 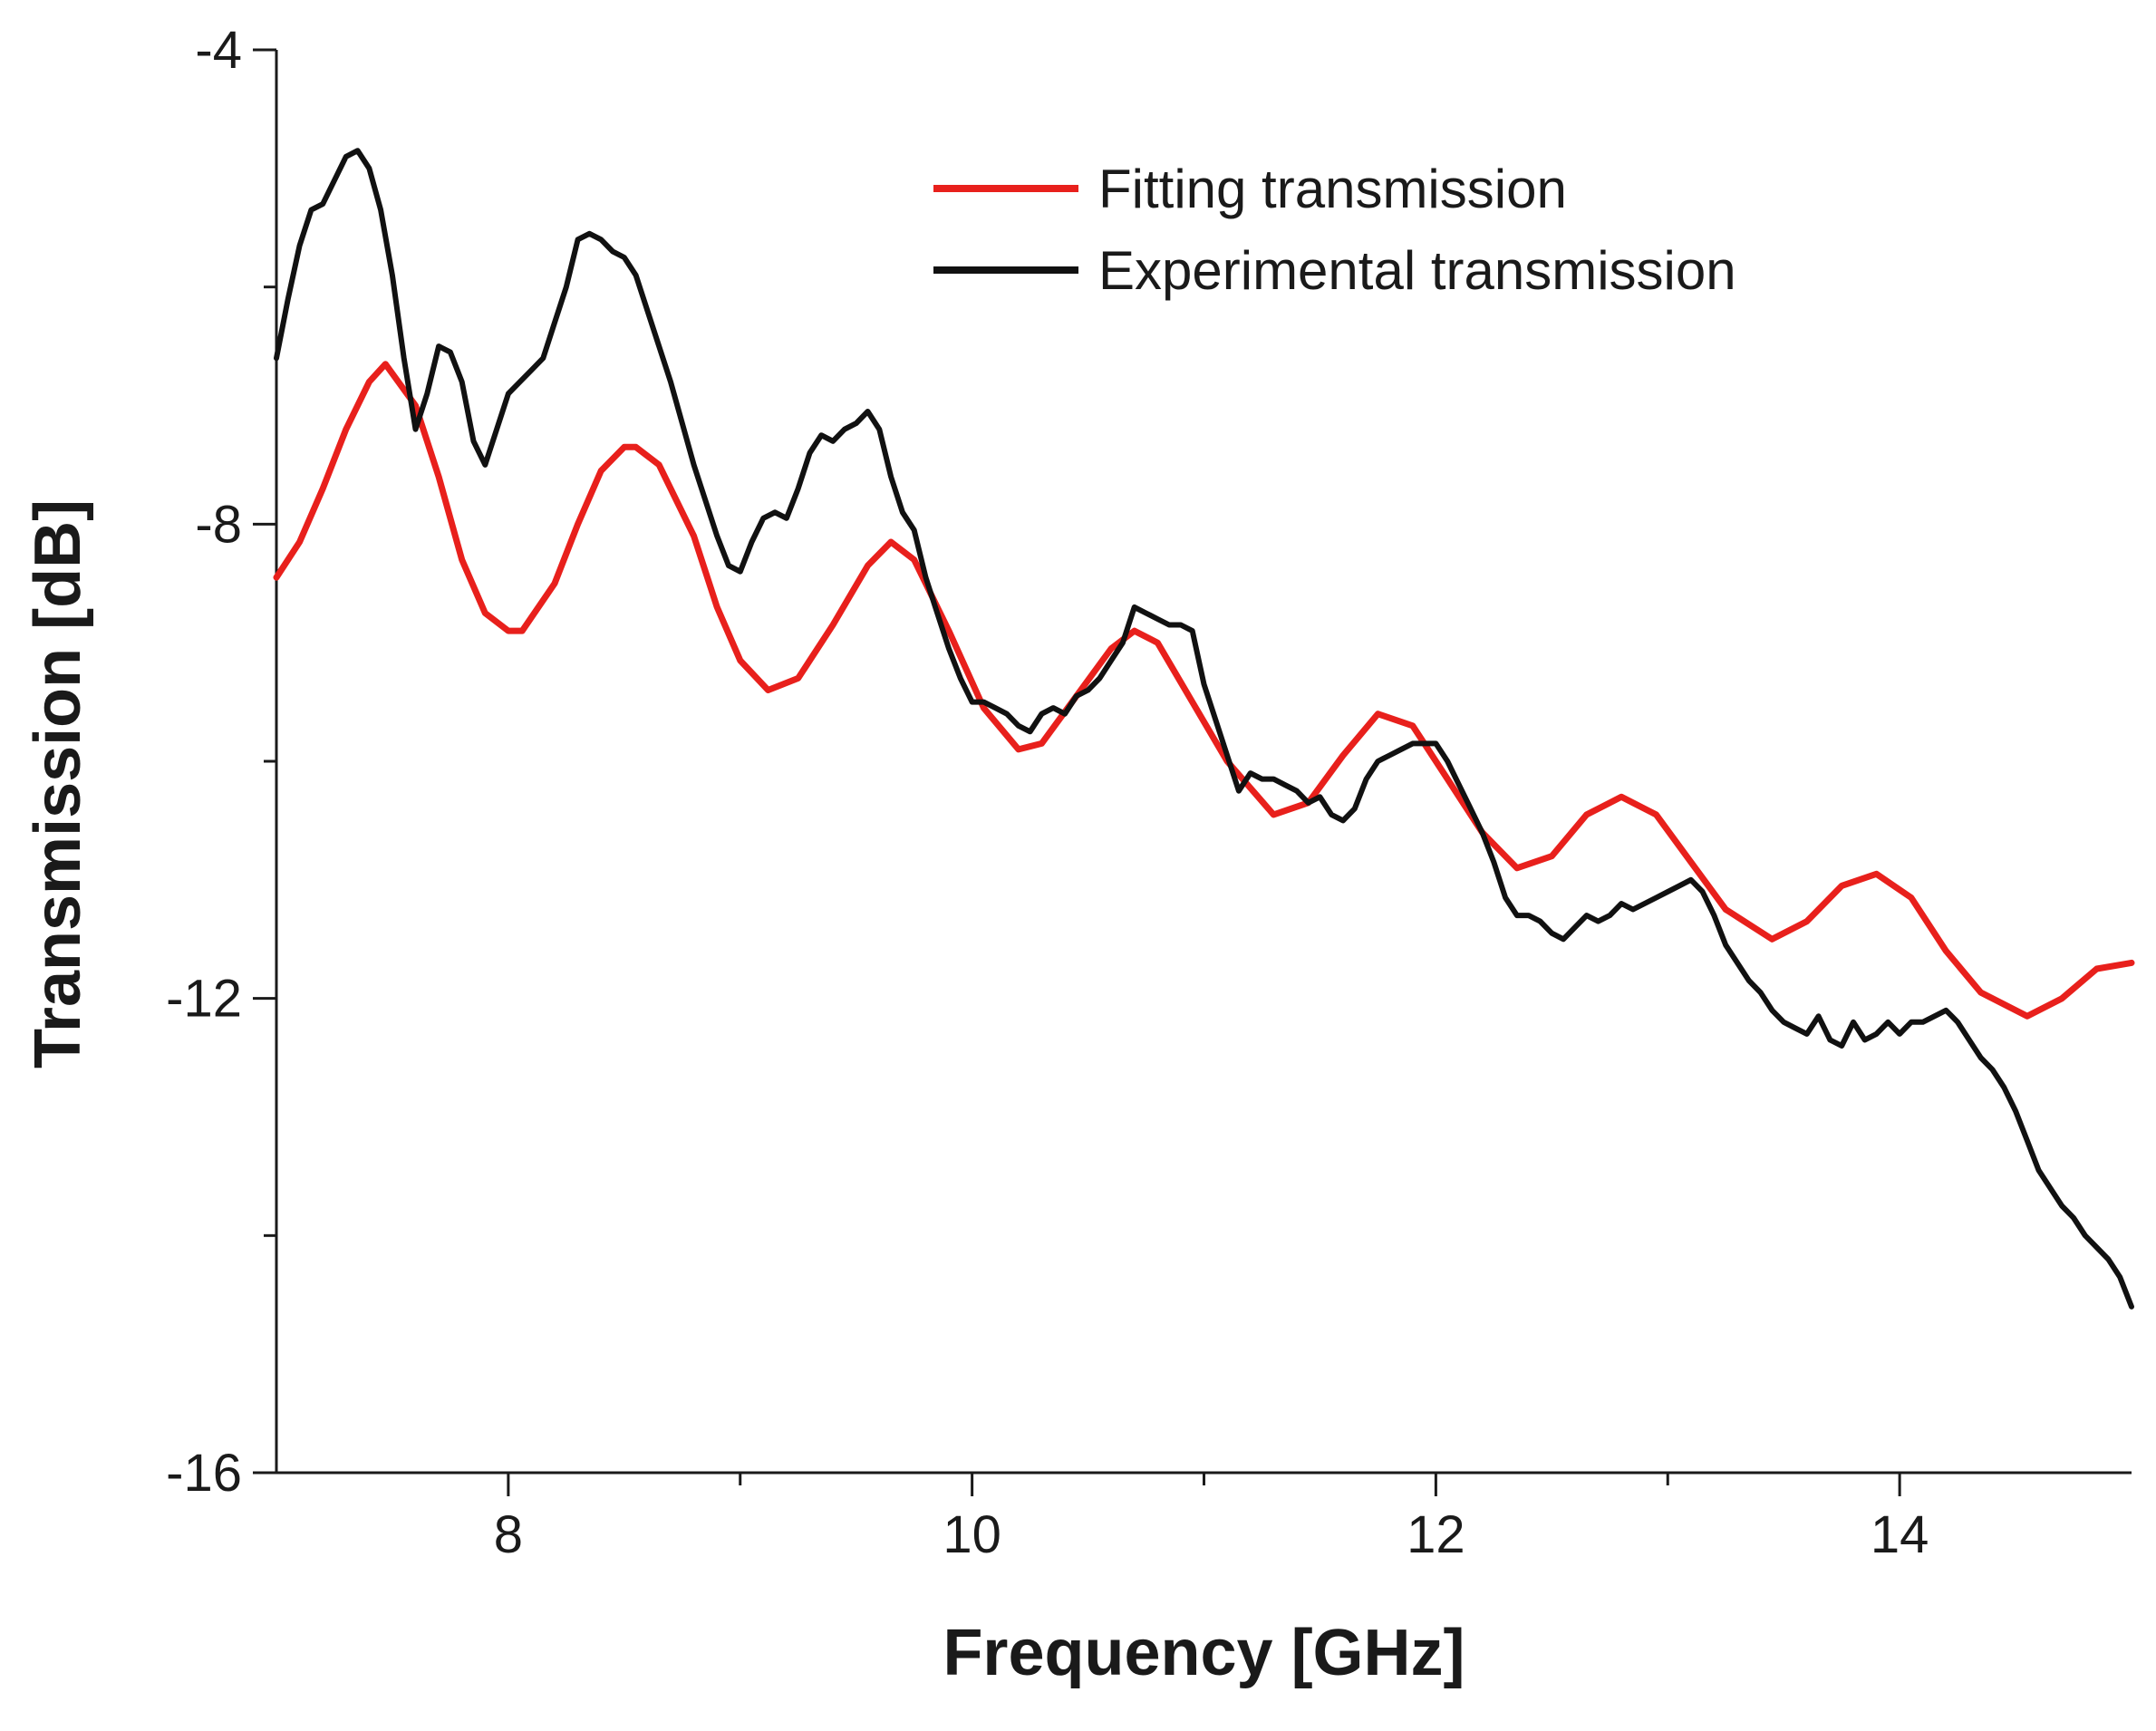 What do you see at coordinates (1417, 270) in the screenshot?
I see `legend-label-experimental: Experimental transmission` at bounding box center [1417, 270].